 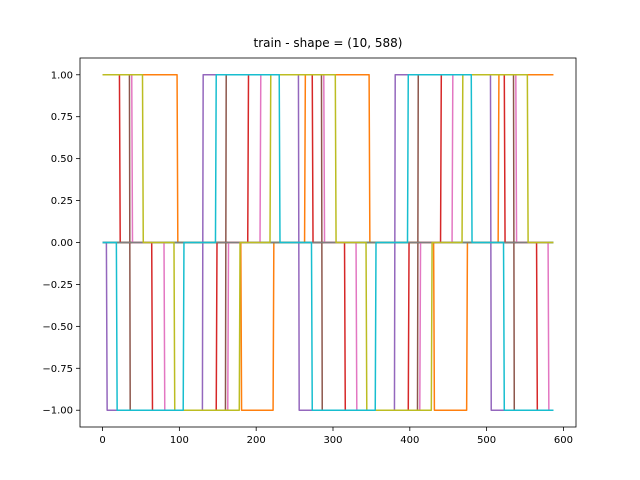 What do you see at coordinates (57, 285) in the screenshot?
I see `y-tick-label: −0.25` at bounding box center [57, 285].